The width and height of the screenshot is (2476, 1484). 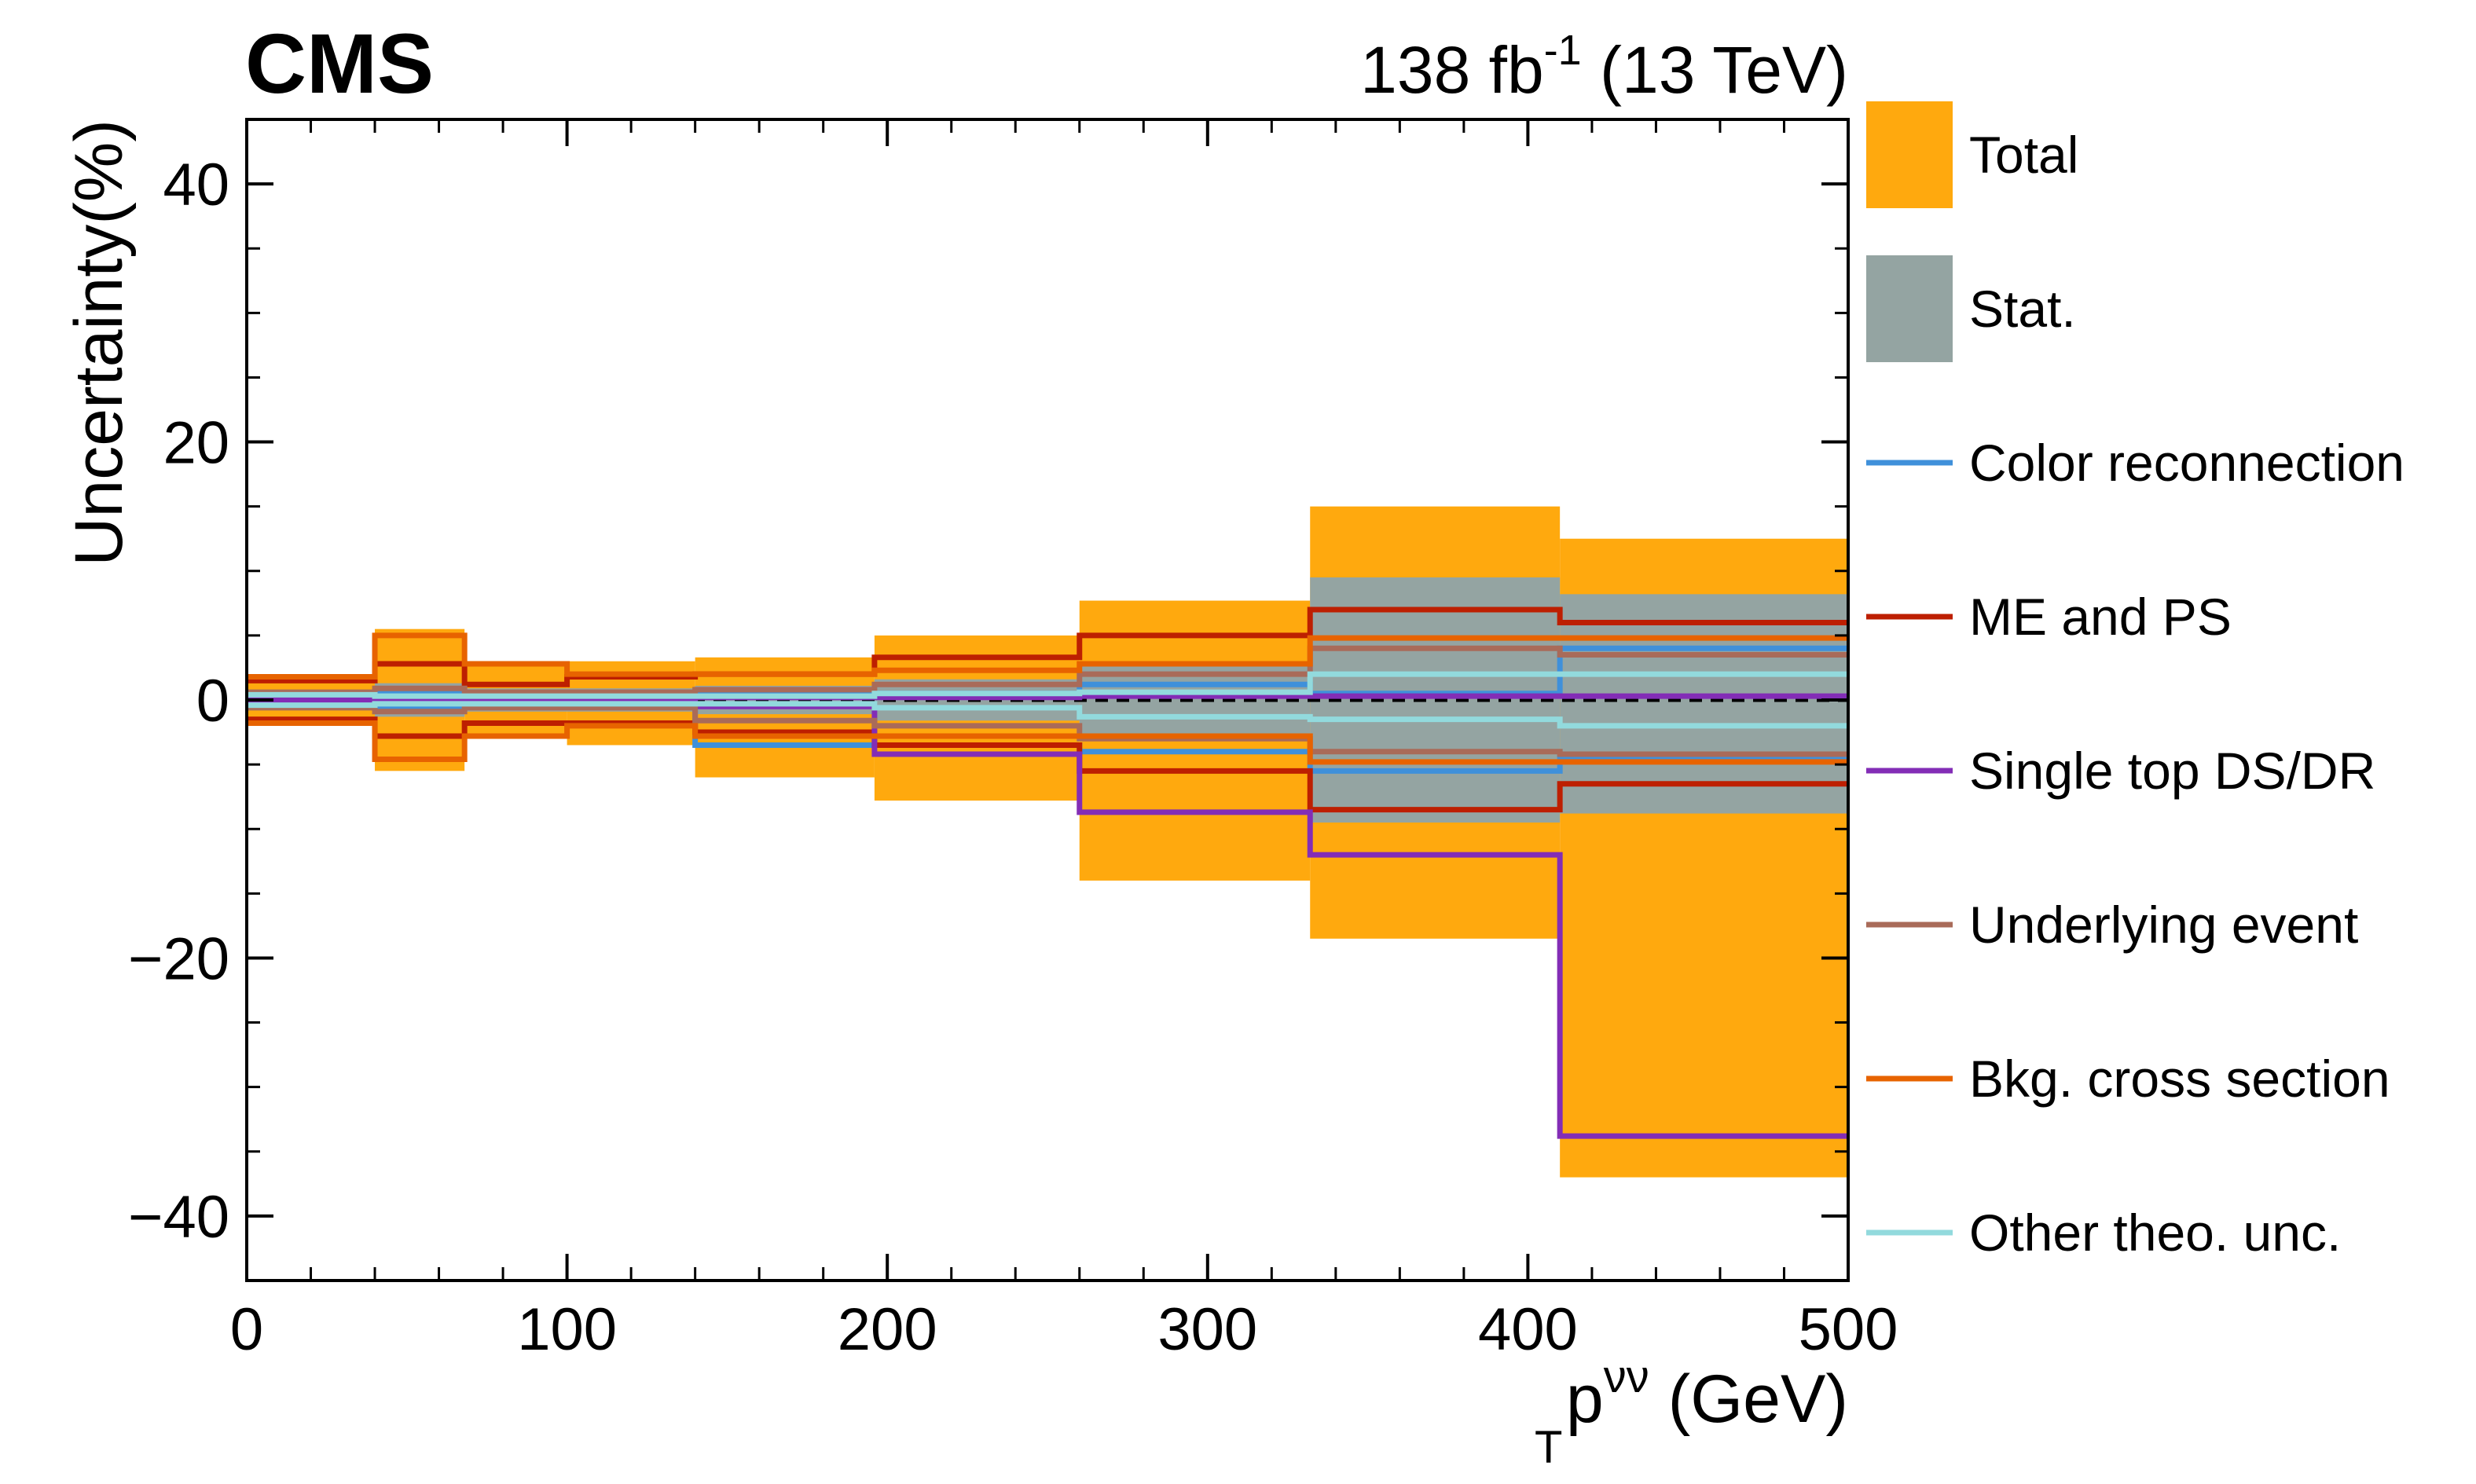 What do you see at coordinates (2155, 1233) in the screenshot?
I see `legend-label-other-theo-unc: Other theo. unc.` at bounding box center [2155, 1233].